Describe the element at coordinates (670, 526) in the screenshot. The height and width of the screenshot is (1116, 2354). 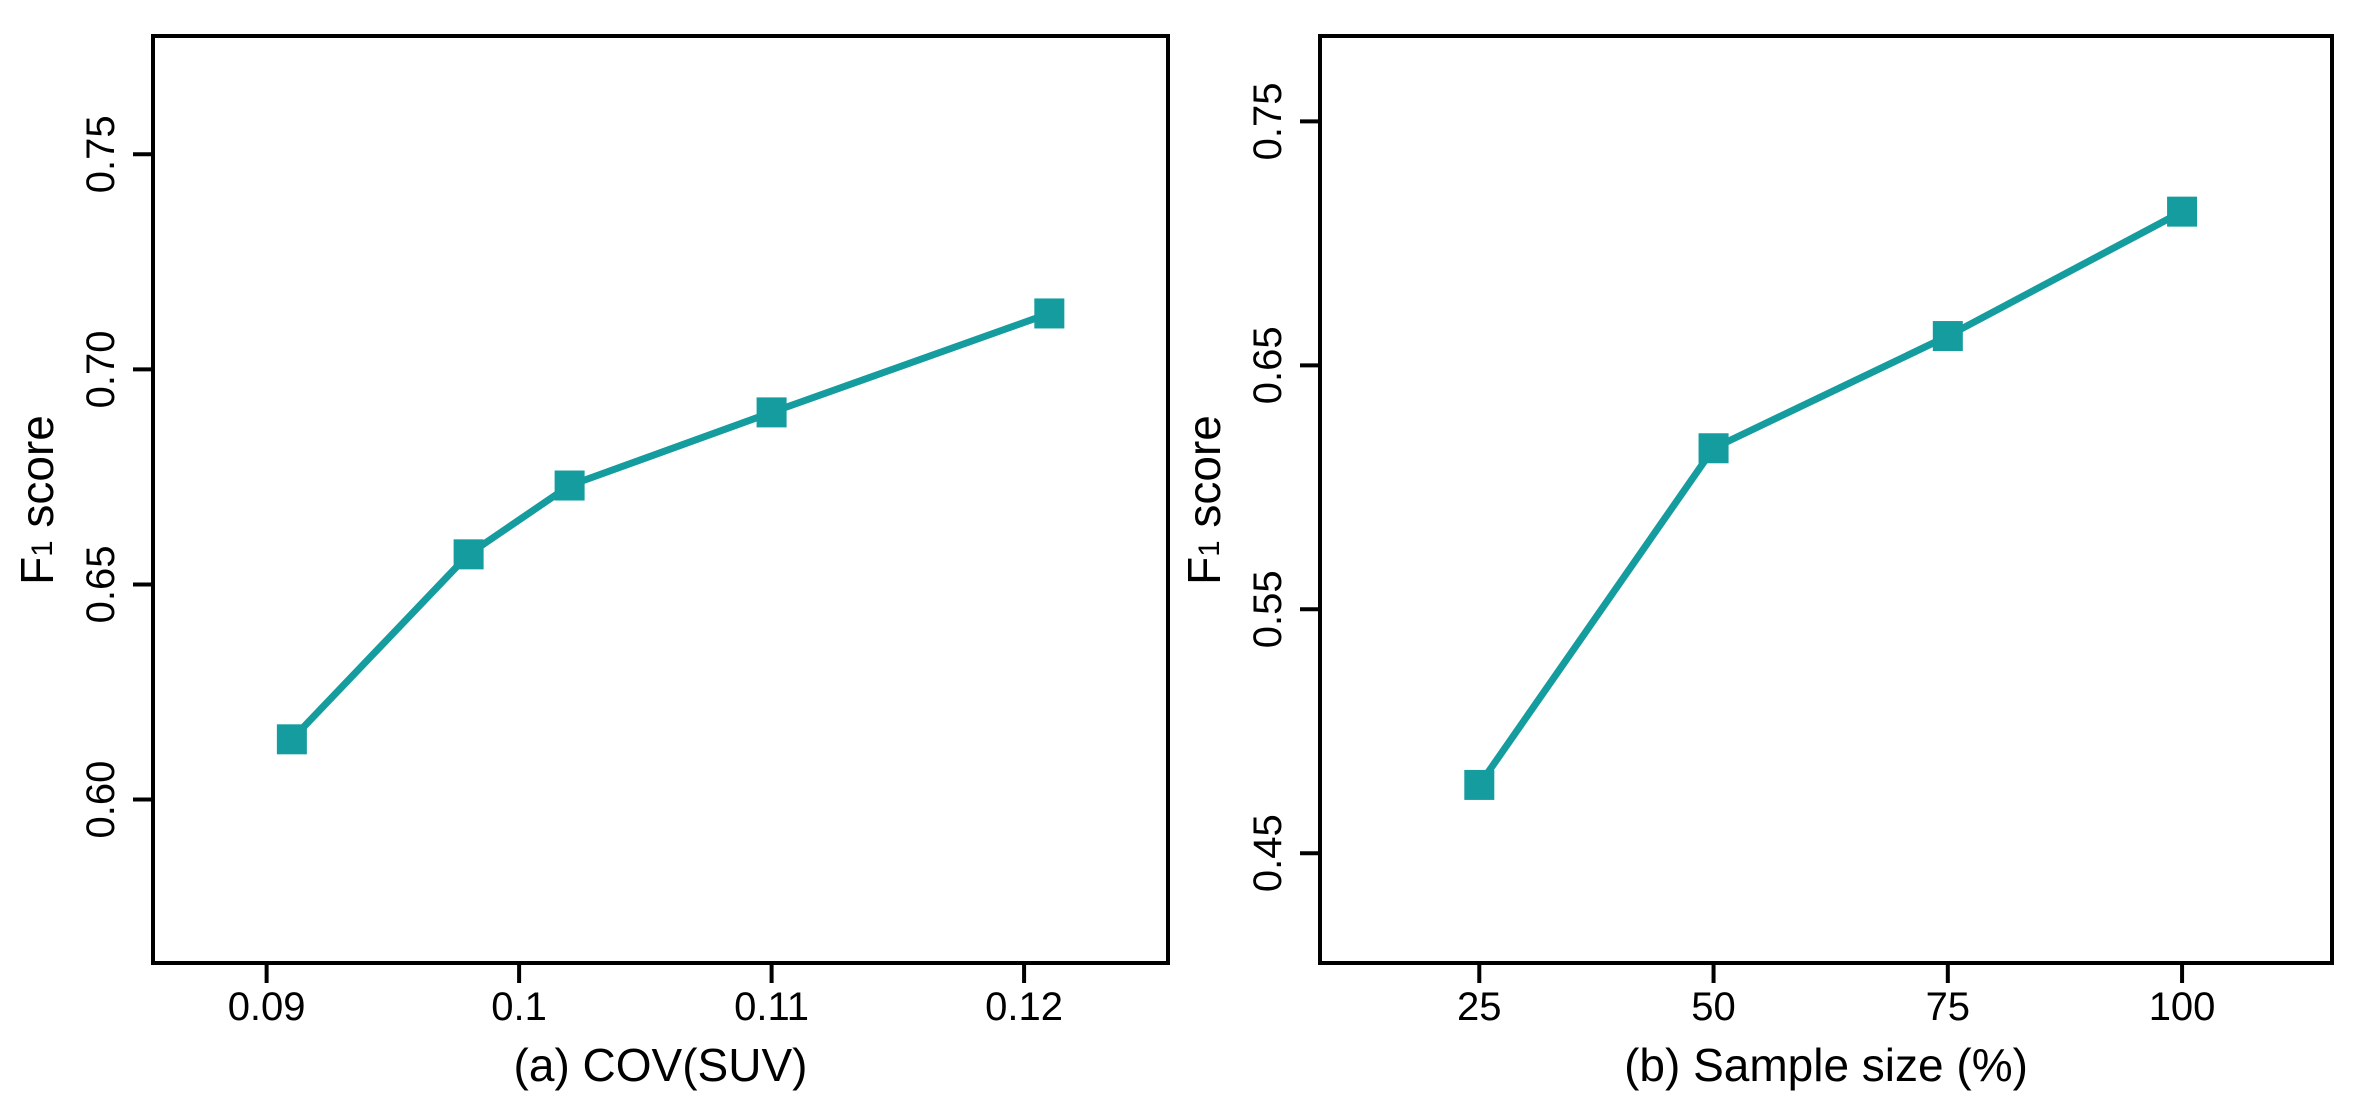
I see `data-line` at that location.